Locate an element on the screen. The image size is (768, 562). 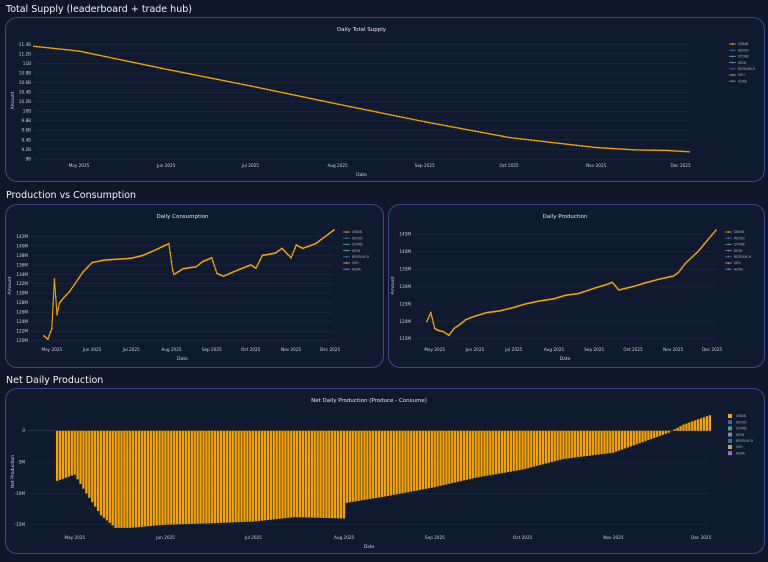
section-title-supply: Total Supply (leaderboard + trade hub) is located at coordinates (99, 9).